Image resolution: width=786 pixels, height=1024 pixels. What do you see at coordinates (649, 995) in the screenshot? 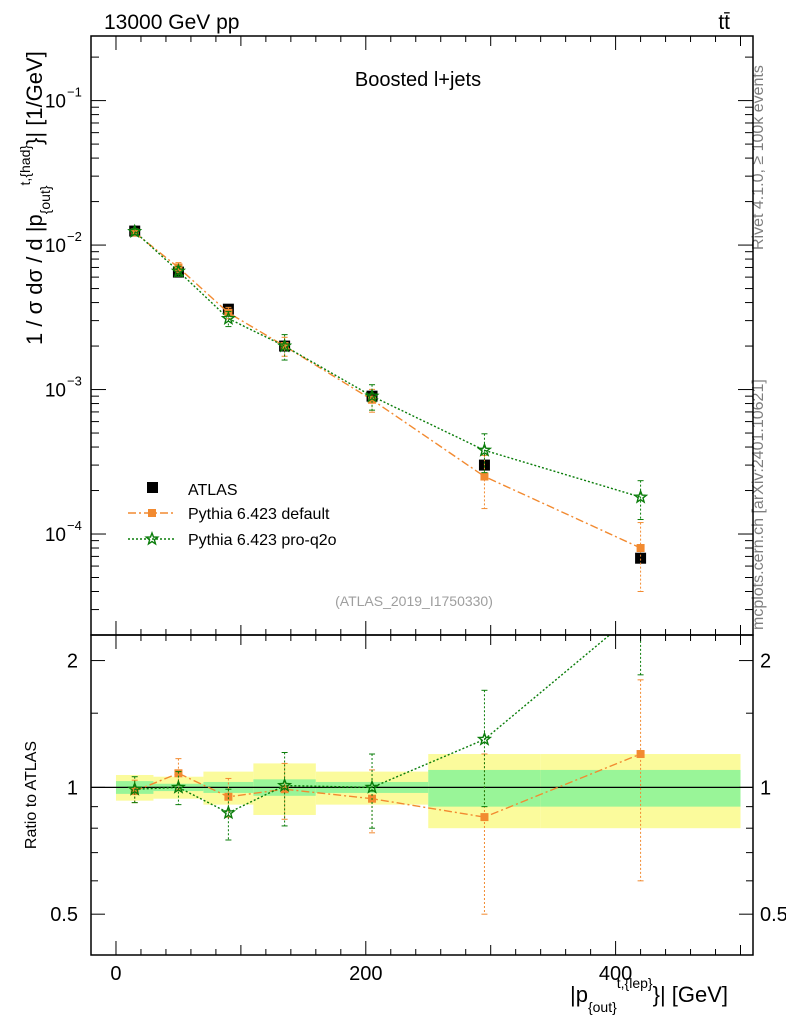
I see `x-axis-label: |p{out}t,{lep}}| [GeV]` at bounding box center [649, 995].